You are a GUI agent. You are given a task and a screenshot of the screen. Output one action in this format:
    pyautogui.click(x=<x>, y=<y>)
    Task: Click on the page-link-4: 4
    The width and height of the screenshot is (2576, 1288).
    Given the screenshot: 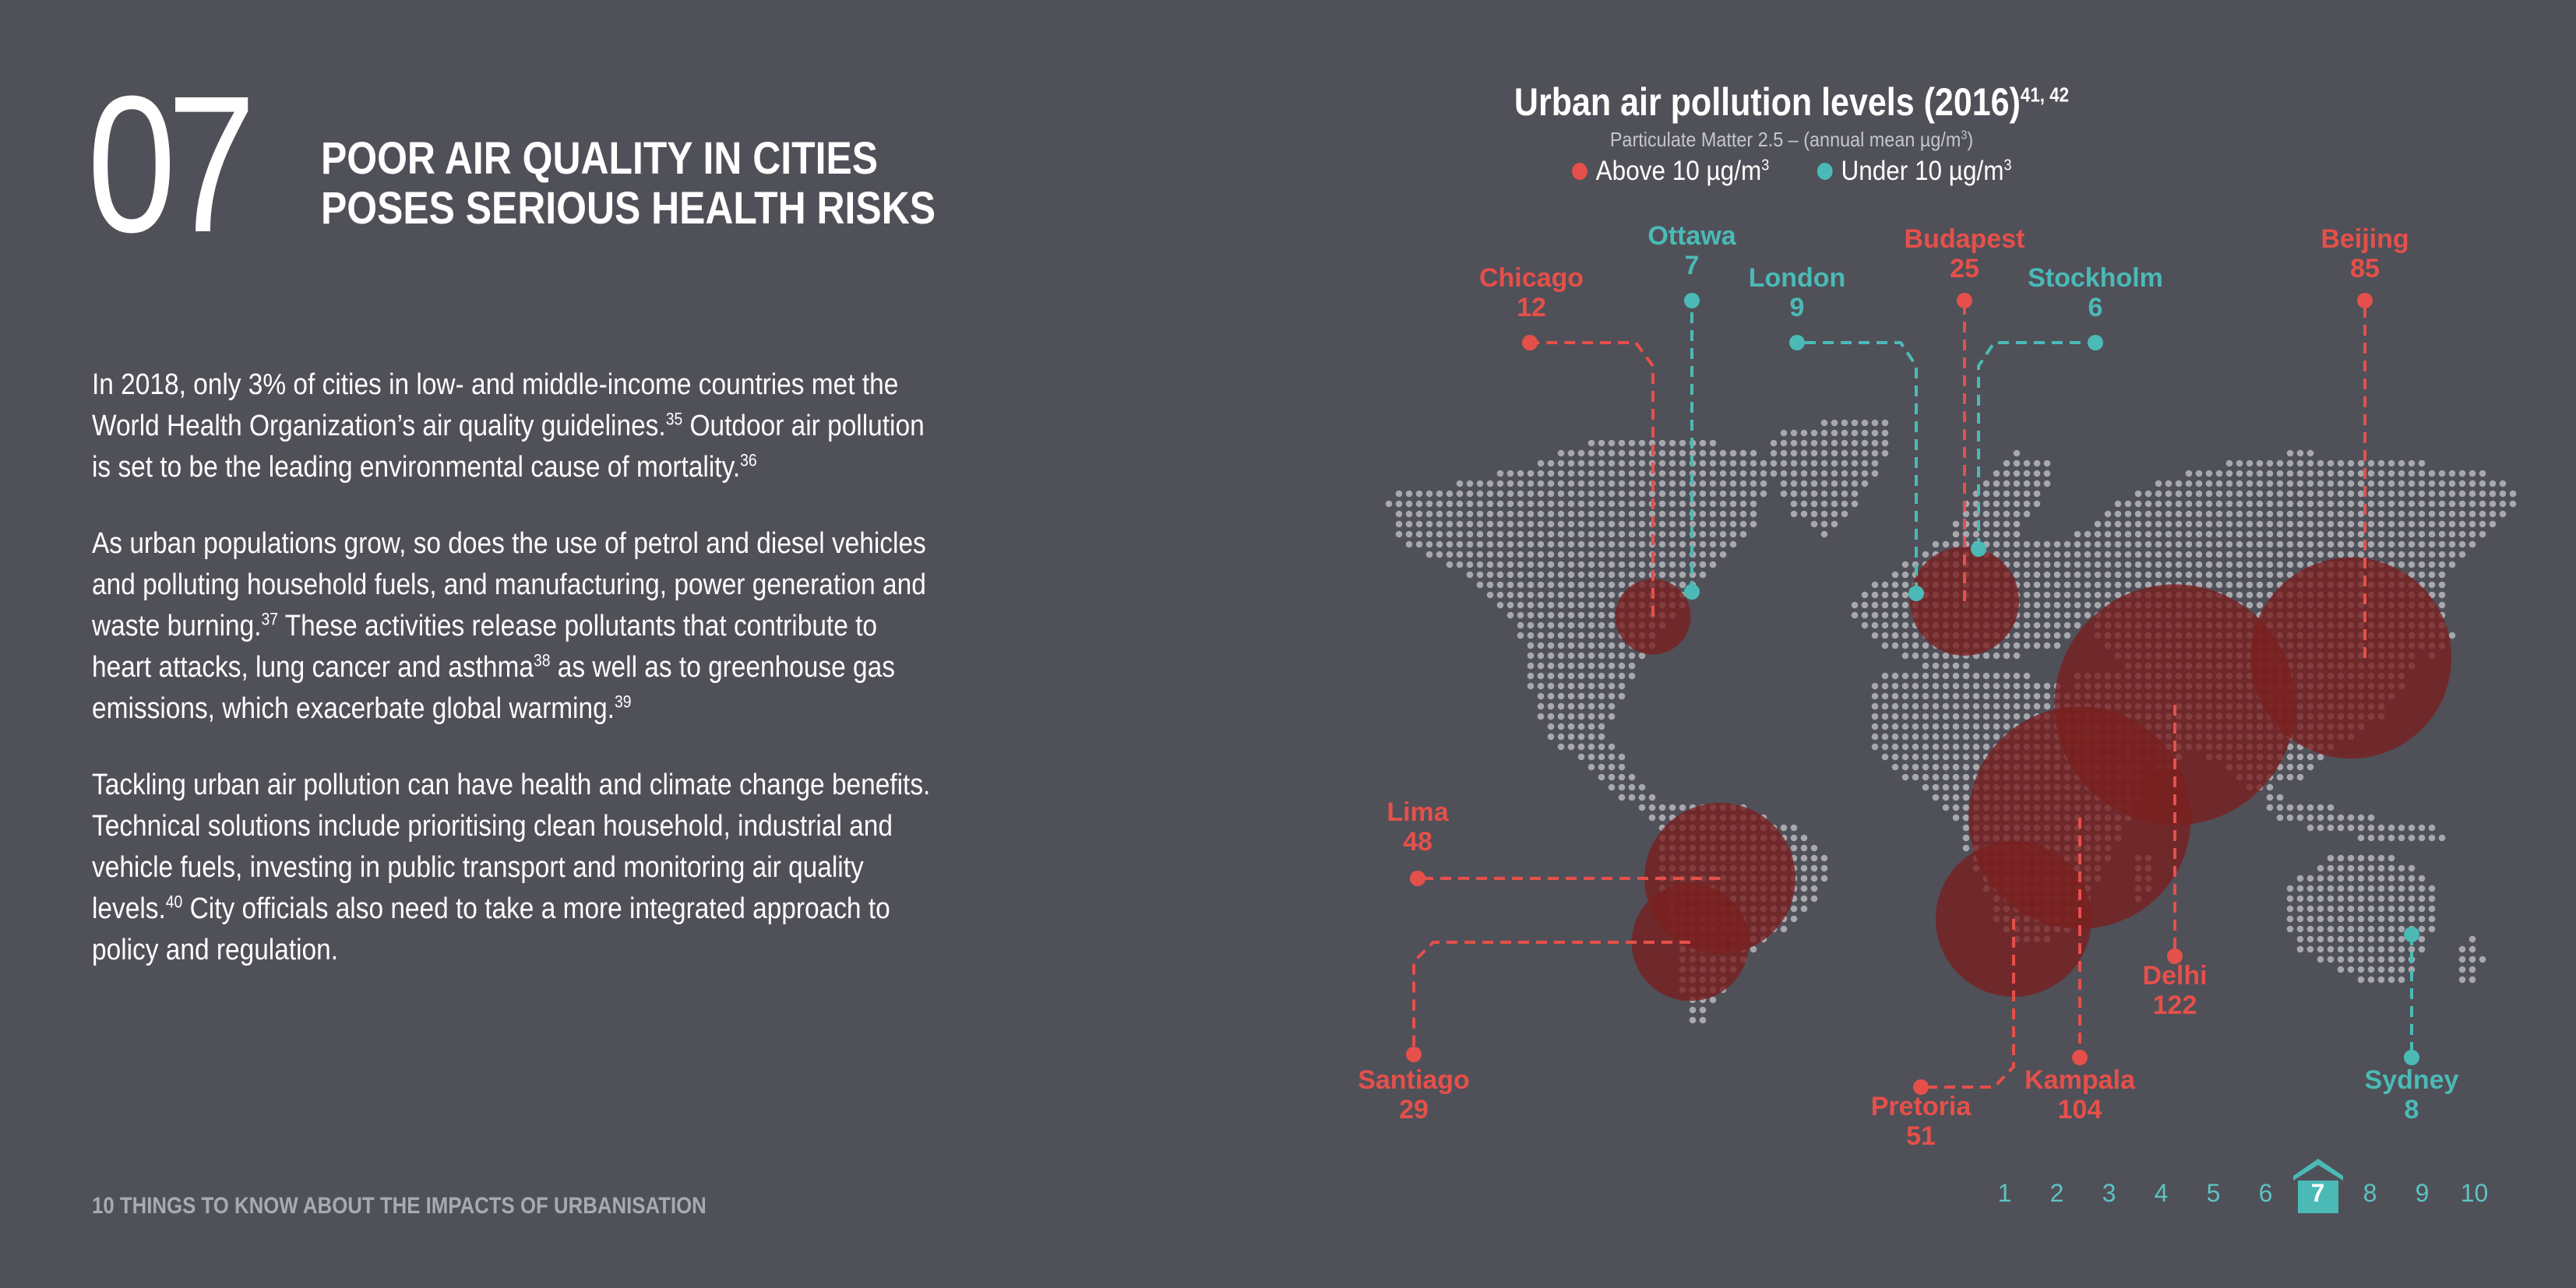 What is the action you would take?
    pyautogui.click(x=2161, y=1193)
    